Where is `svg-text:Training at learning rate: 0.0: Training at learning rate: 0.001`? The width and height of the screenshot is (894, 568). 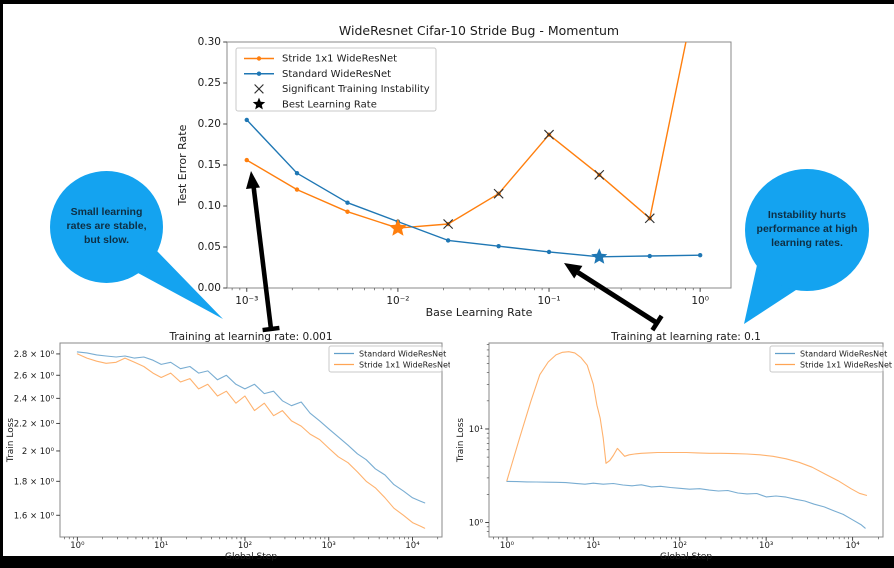
svg-text:Training at learning rate: 0.0: Training at learning rate: 0.001 is located at coordinates (250, 337).